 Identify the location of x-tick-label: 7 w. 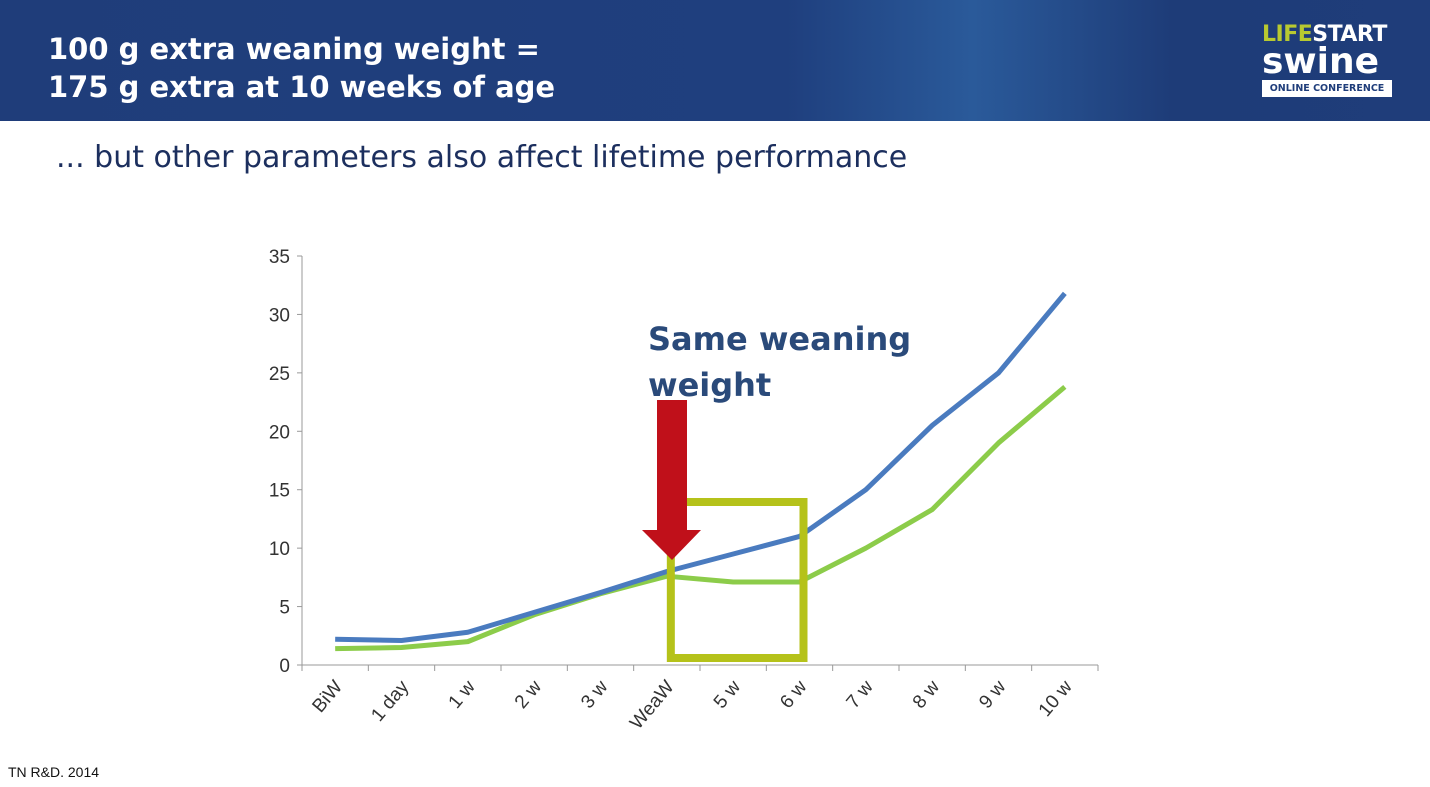
(860, 695).